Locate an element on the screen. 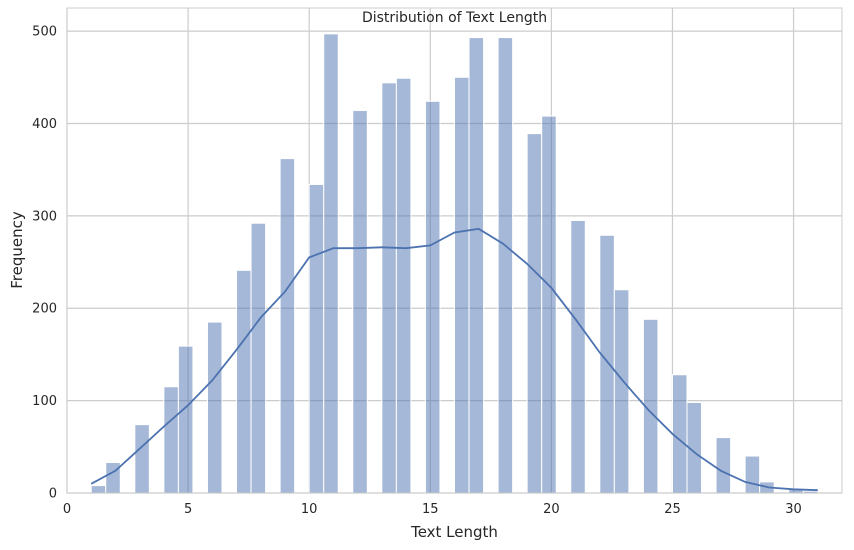 The image size is (854, 550). x-tick-label: 20 is located at coordinates (551, 509).